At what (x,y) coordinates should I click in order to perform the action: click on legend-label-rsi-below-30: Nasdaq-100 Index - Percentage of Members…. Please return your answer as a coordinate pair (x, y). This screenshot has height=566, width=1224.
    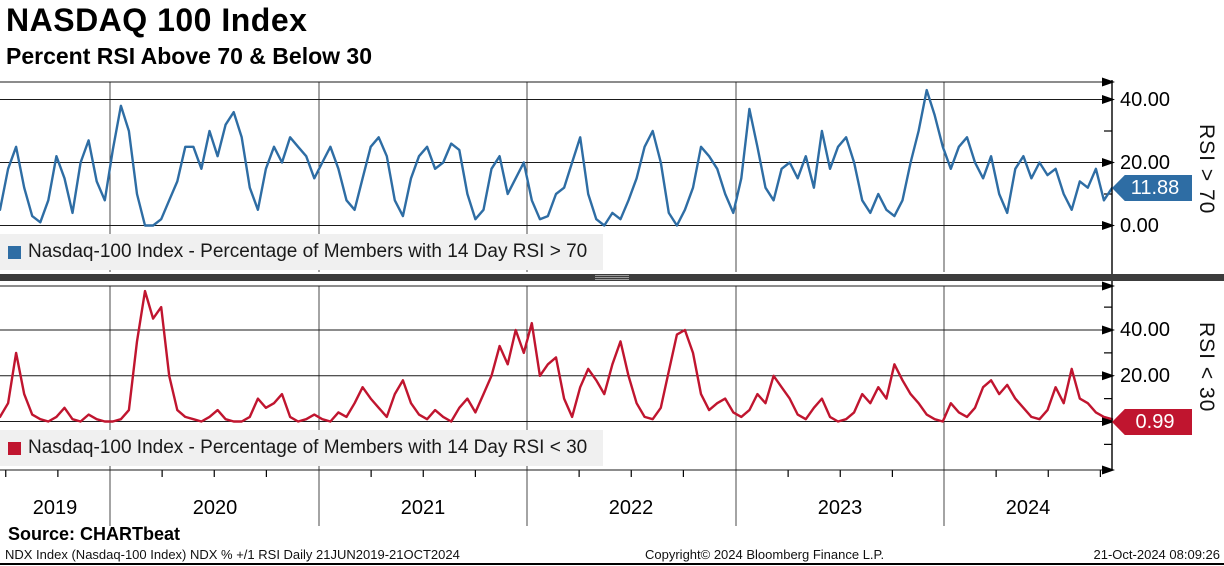
    Looking at the image, I should click on (308, 447).